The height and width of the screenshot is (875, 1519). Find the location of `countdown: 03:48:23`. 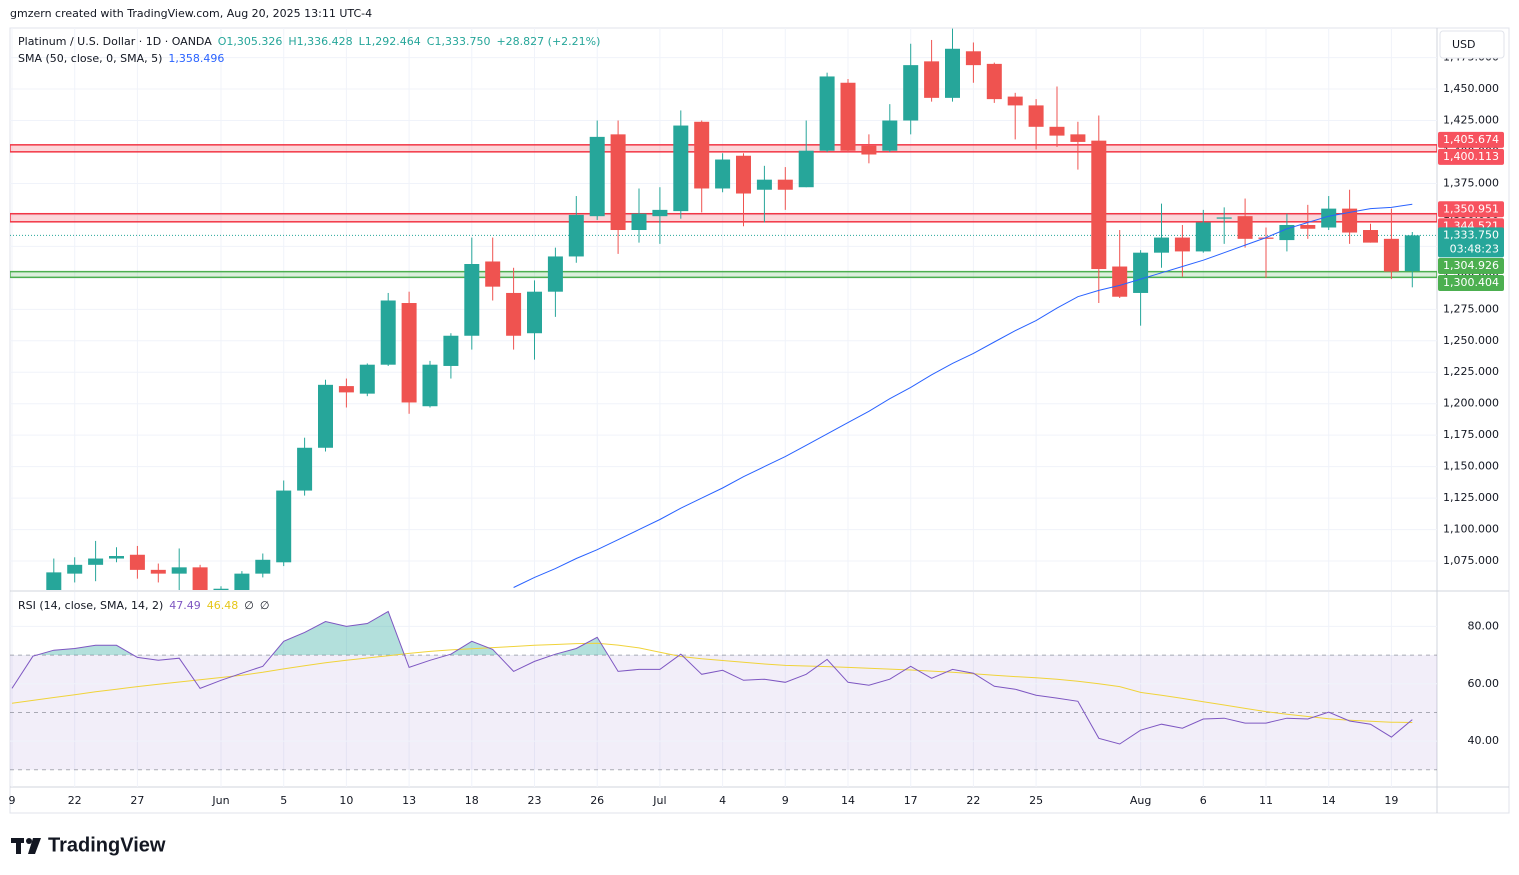

countdown: 03:48:23 is located at coordinates (1474, 248).